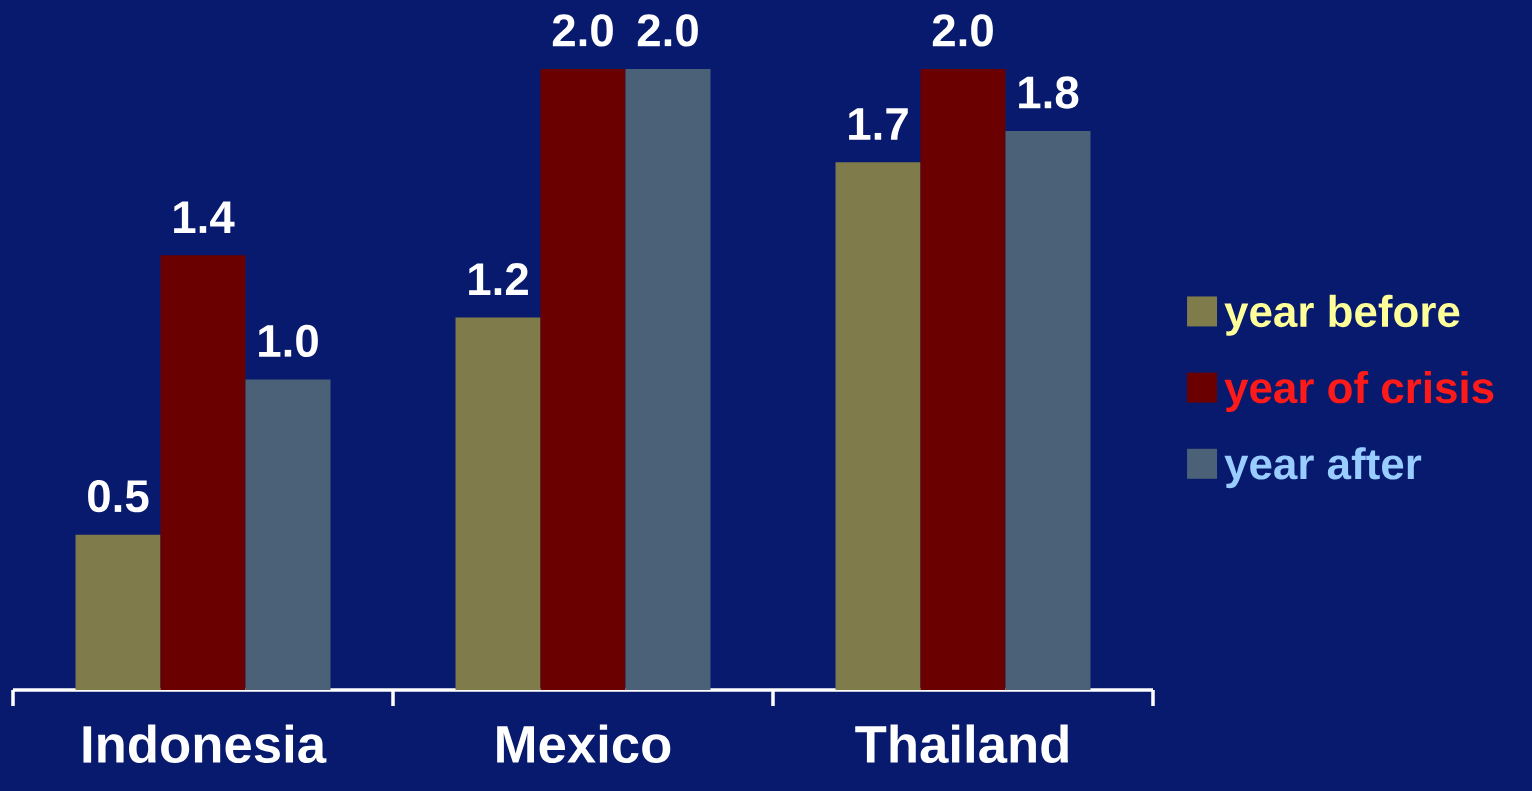 The image size is (1532, 791). What do you see at coordinates (288, 341) in the screenshot?
I see `data-label: 1.0` at bounding box center [288, 341].